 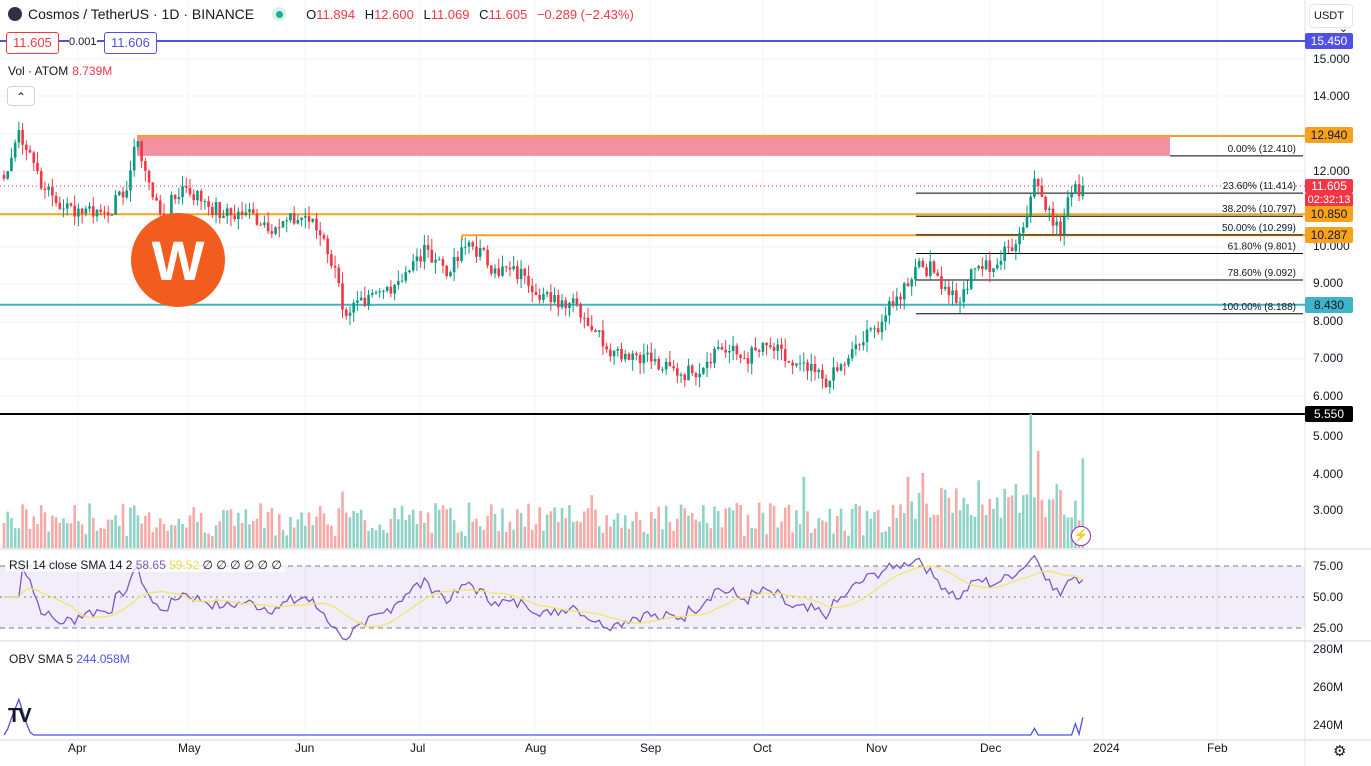 What do you see at coordinates (1217, 748) in the screenshot?
I see `time-axis-label: Feb` at bounding box center [1217, 748].